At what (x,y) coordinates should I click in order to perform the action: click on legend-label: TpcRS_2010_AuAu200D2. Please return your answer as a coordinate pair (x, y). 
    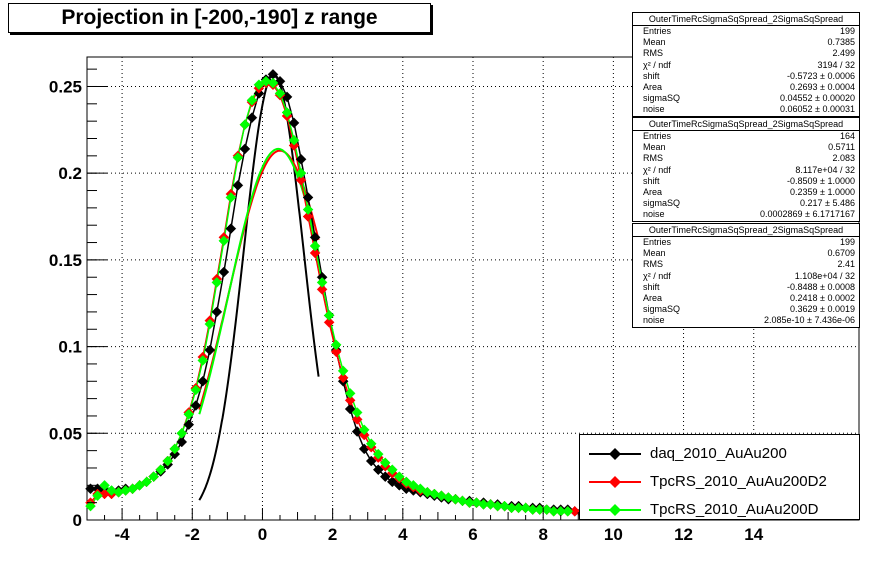
    Looking at the image, I should click on (738, 481).